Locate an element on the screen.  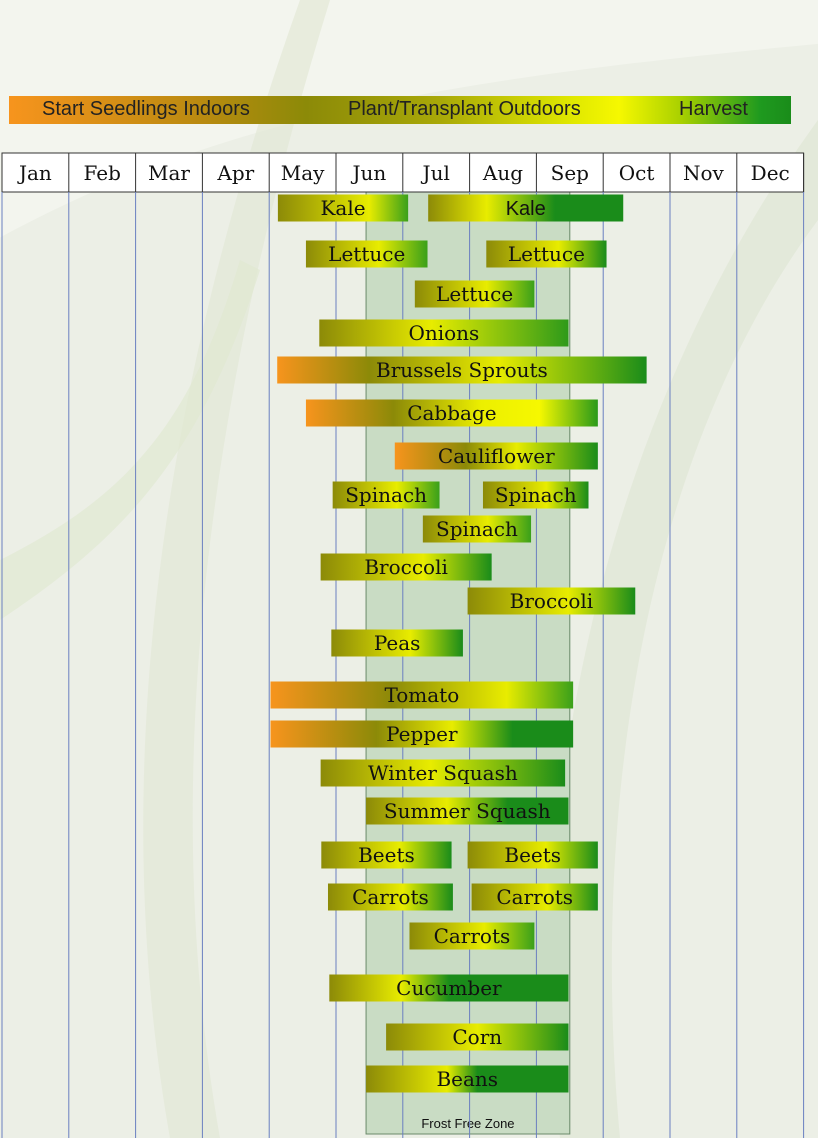
month-label-jul: Jul is located at coordinates (435, 173).